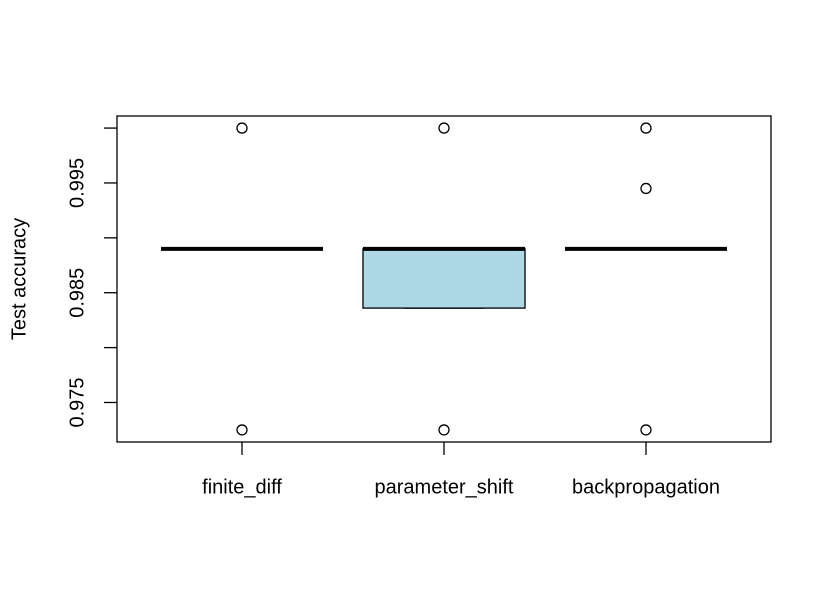 The width and height of the screenshot is (830, 589). What do you see at coordinates (77, 402) in the screenshot?
I see `y-tick-label: 0.975` at bounding box center [77, 402].